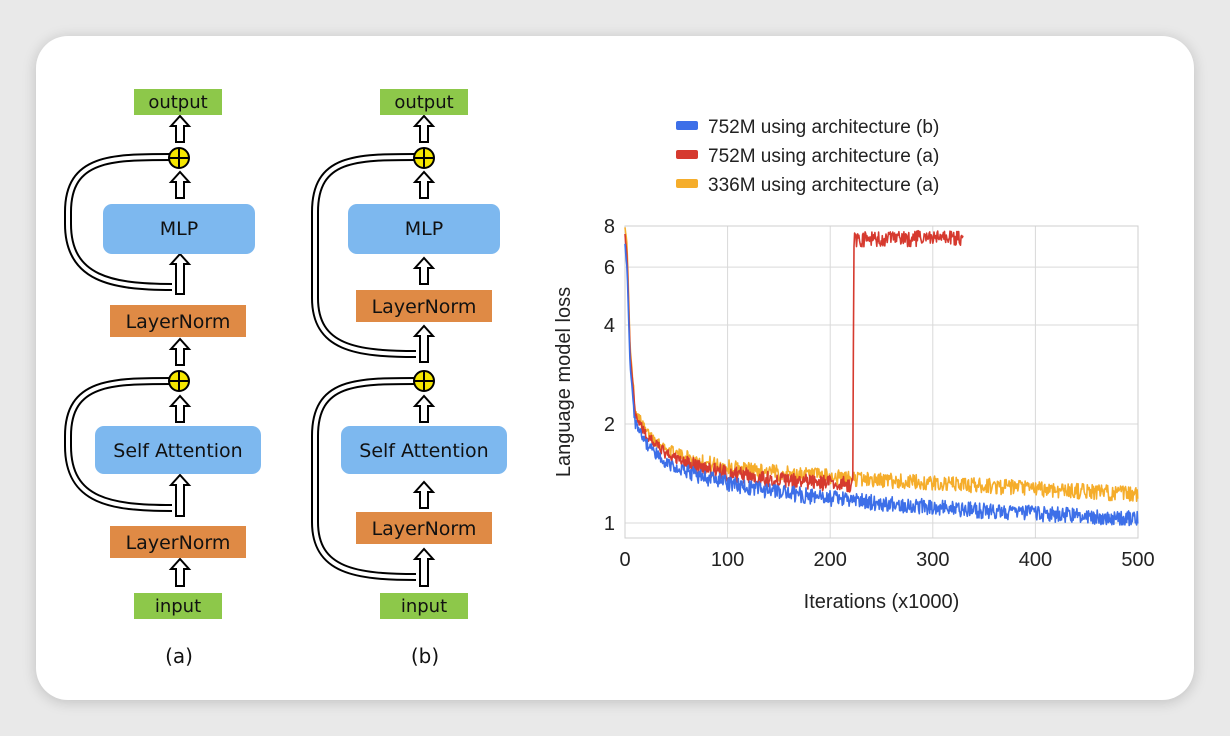 This screenshot has width=1230, height=736. I want to click on x-tick-label: 300, so click(932, 560).